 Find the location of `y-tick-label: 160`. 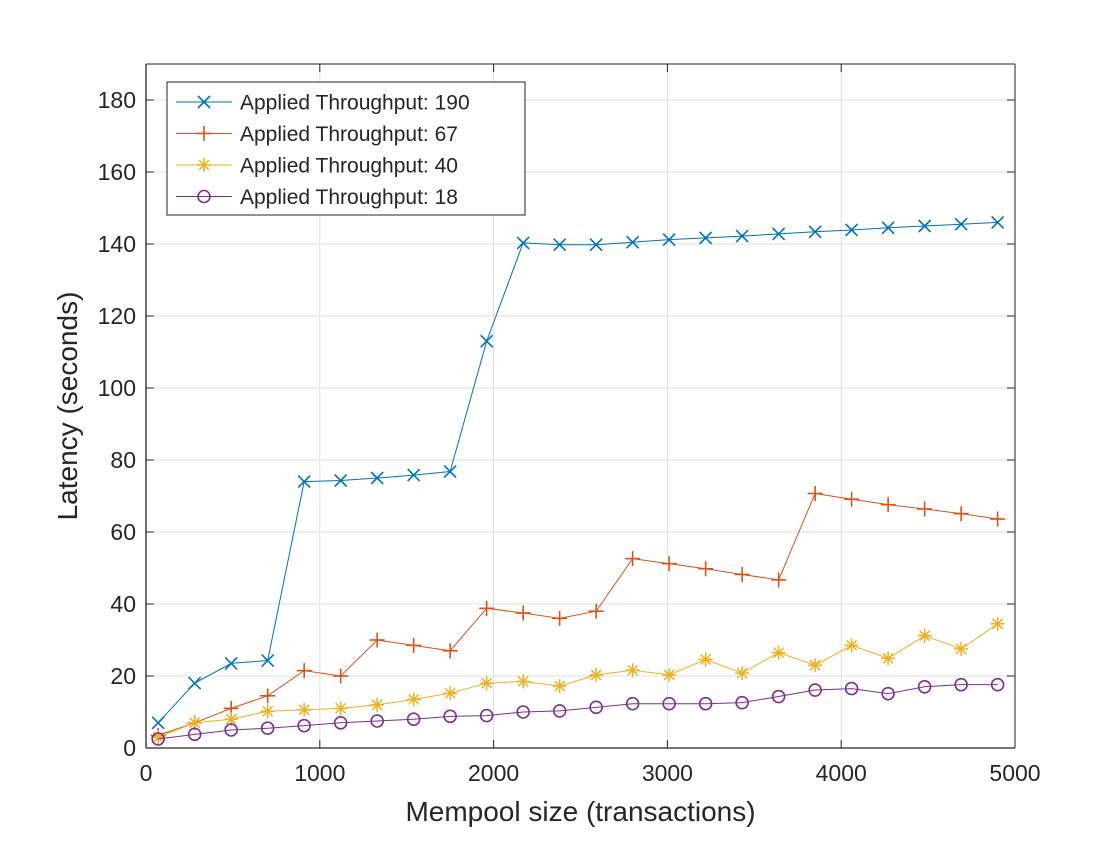

y-tick-label: 160 is located at coordinates (117, 172).